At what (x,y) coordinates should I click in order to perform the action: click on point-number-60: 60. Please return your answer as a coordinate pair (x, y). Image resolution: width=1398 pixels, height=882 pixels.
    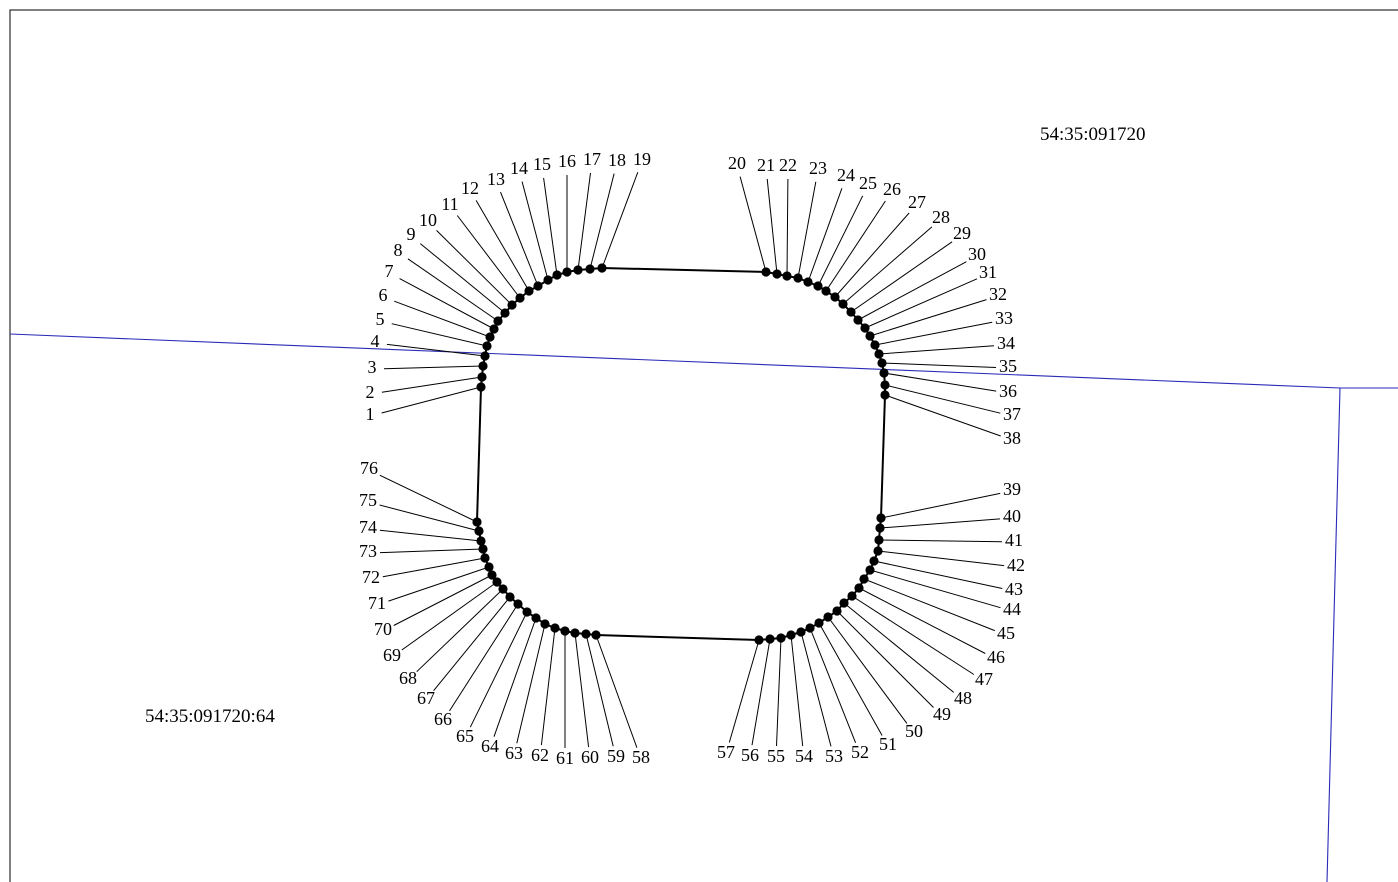
    Looking at the image, I should click on (590, 757).